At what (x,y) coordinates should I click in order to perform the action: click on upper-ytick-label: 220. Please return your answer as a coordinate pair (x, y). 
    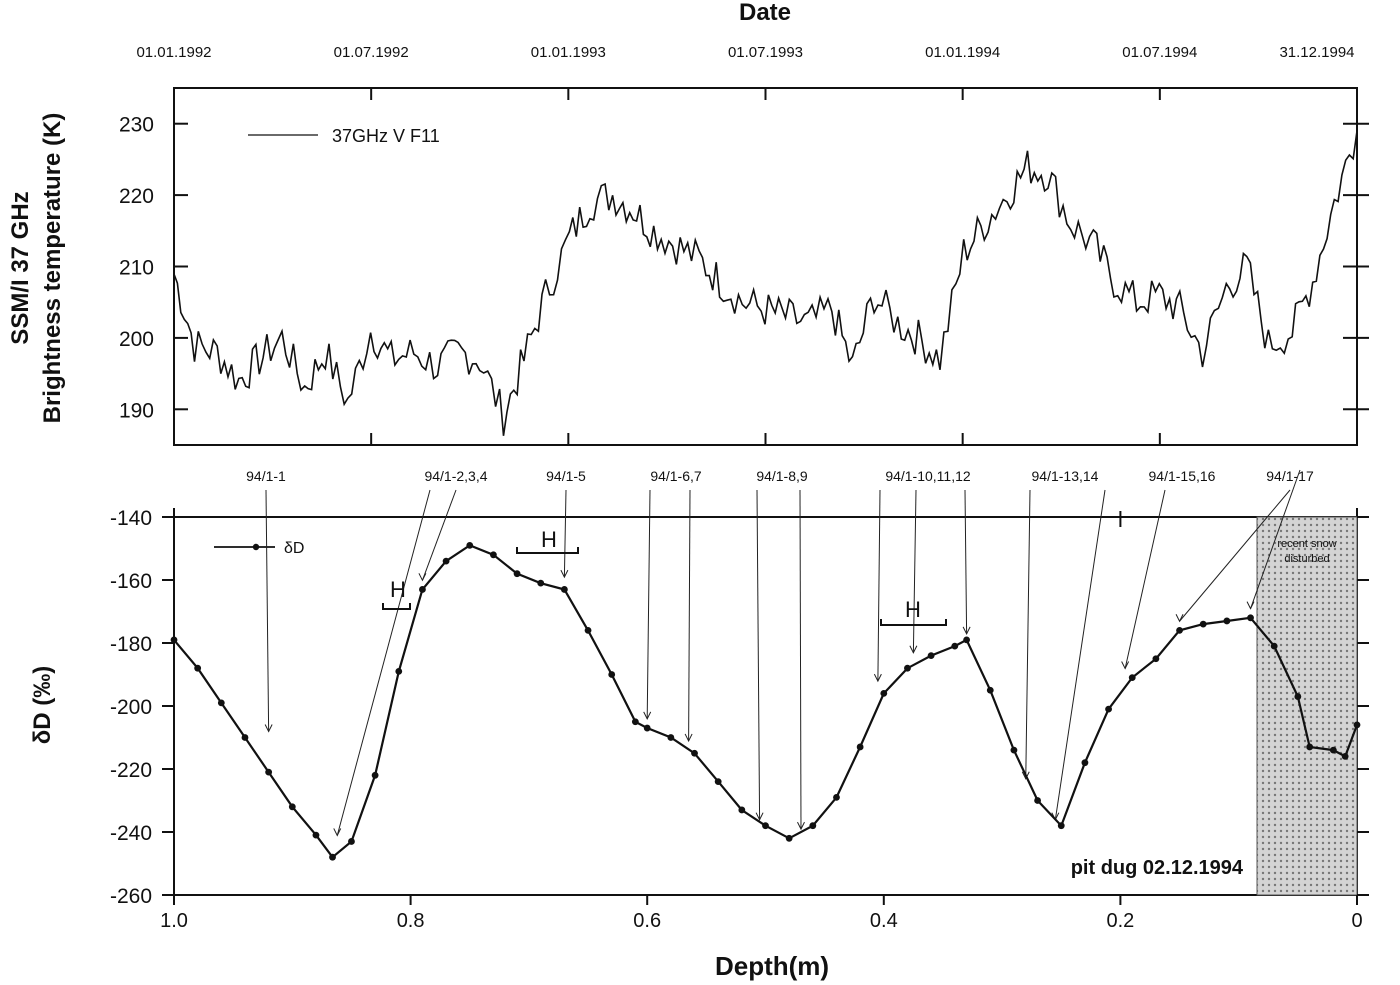
    Looking at the image, I should click on (136, 196).